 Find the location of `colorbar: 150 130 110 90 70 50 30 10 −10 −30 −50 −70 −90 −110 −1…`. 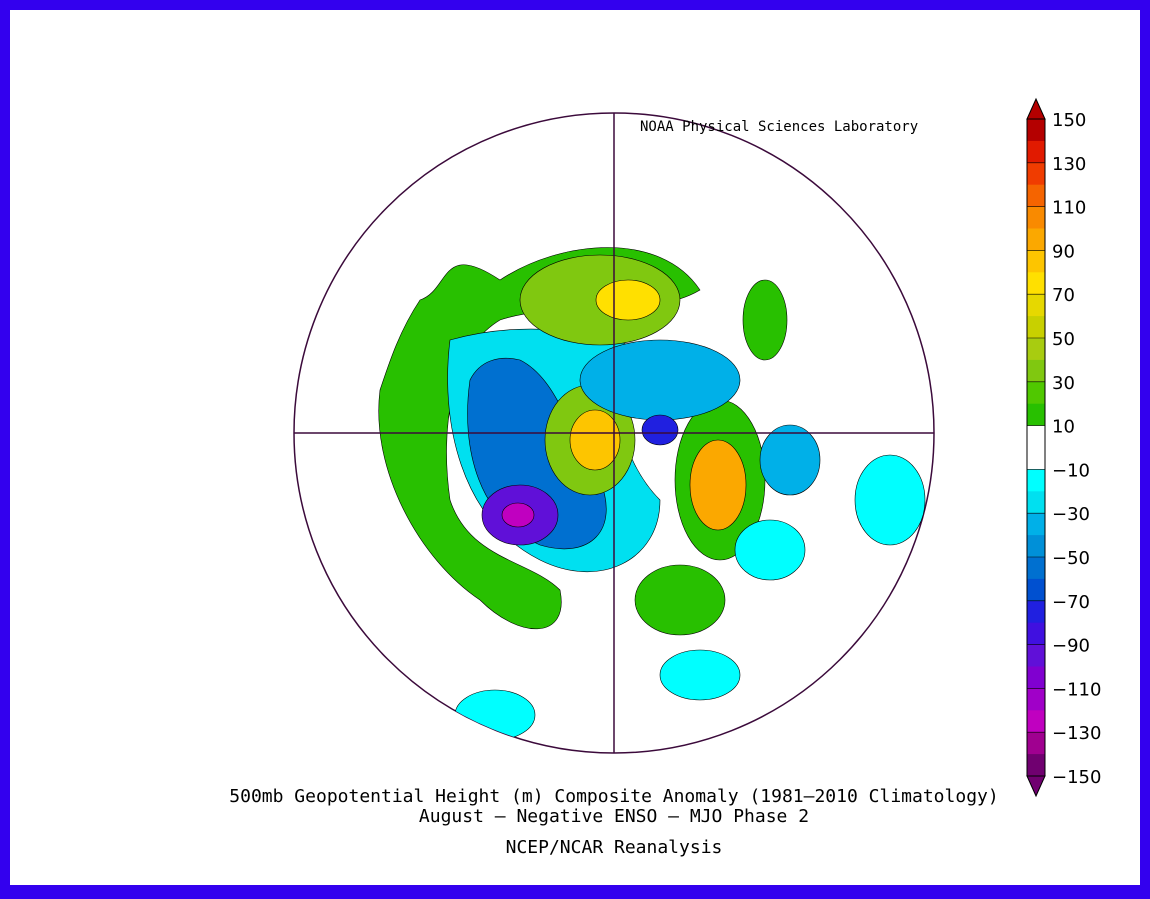

colorbar: 150 130 110 90 70 50 30 10 −10 −30 −50 −70 −90 −110 −1… is located at coordinates (1063, 447).